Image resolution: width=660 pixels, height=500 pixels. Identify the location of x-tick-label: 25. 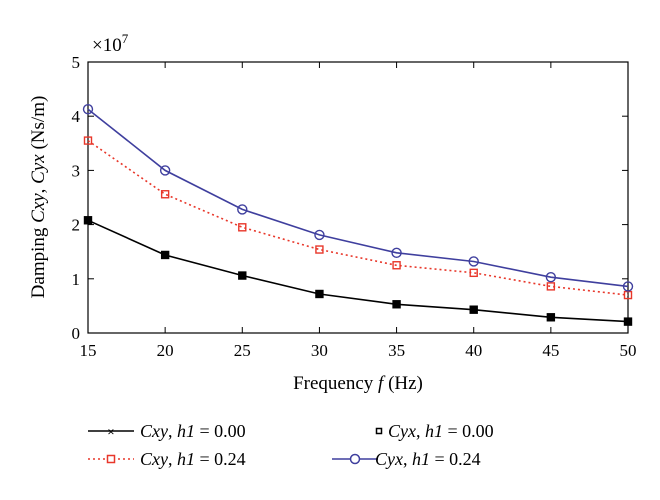
(242, 350).